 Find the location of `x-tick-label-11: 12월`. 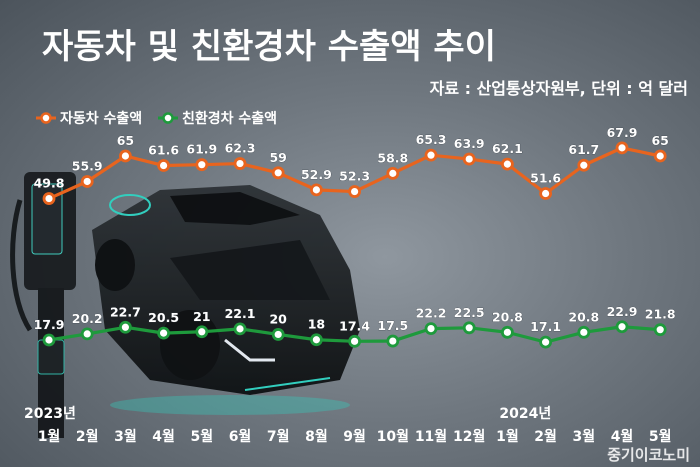

x-tick-label-11: 12월 is located at coordinates (469, 436).